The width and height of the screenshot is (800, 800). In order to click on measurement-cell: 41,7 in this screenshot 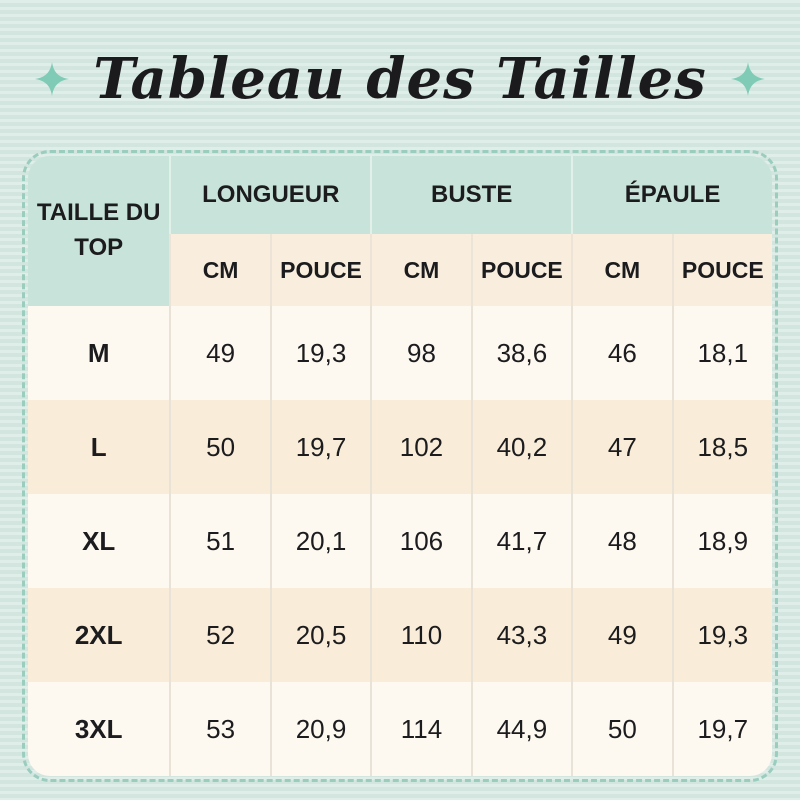, I will do `click(520, 541)`.